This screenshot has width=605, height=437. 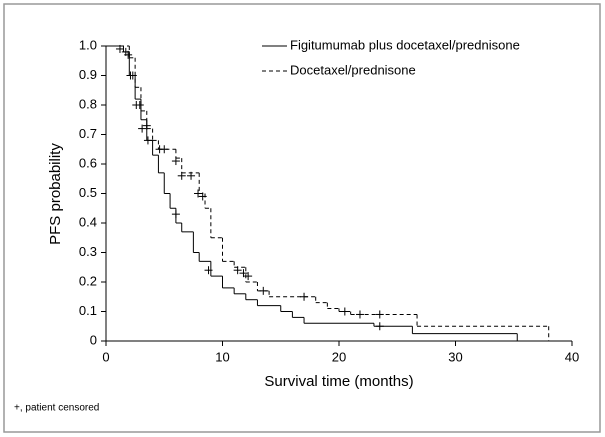 What do you see at coordinates (88, 310) in the screenshot?
I see `y-tick-label: 0.1` at bounding box center [88, 310].